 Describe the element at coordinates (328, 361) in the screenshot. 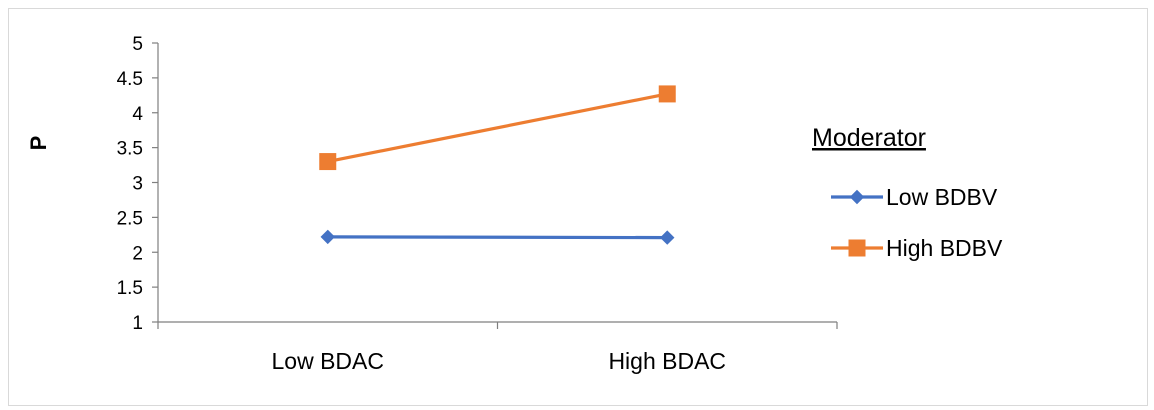

I see `x-tick-label: Low BDAC` at that location.